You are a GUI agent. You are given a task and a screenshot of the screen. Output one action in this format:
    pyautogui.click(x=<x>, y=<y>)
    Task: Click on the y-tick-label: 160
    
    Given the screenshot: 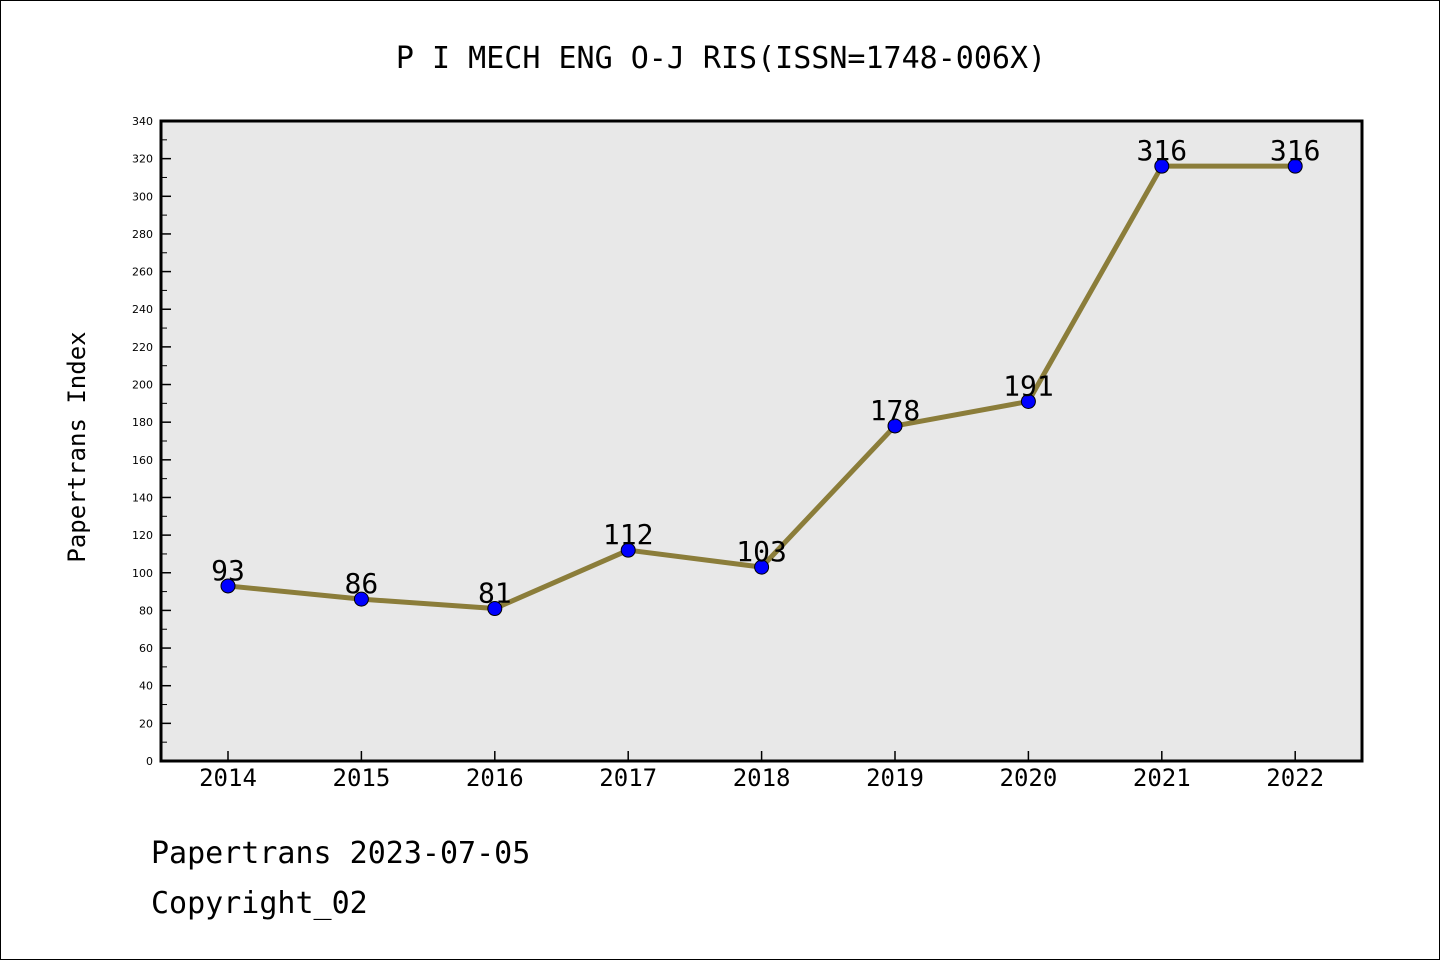 What is the action you would take?
    pyautogui.click(x=142, y=460)
    